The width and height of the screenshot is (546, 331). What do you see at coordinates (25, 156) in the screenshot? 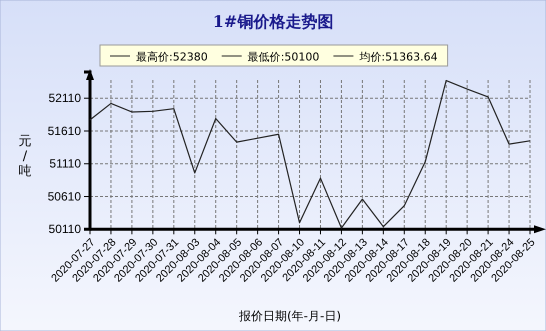
I see `y-axis-title: 元/吨` at bounding box center [25, 156].